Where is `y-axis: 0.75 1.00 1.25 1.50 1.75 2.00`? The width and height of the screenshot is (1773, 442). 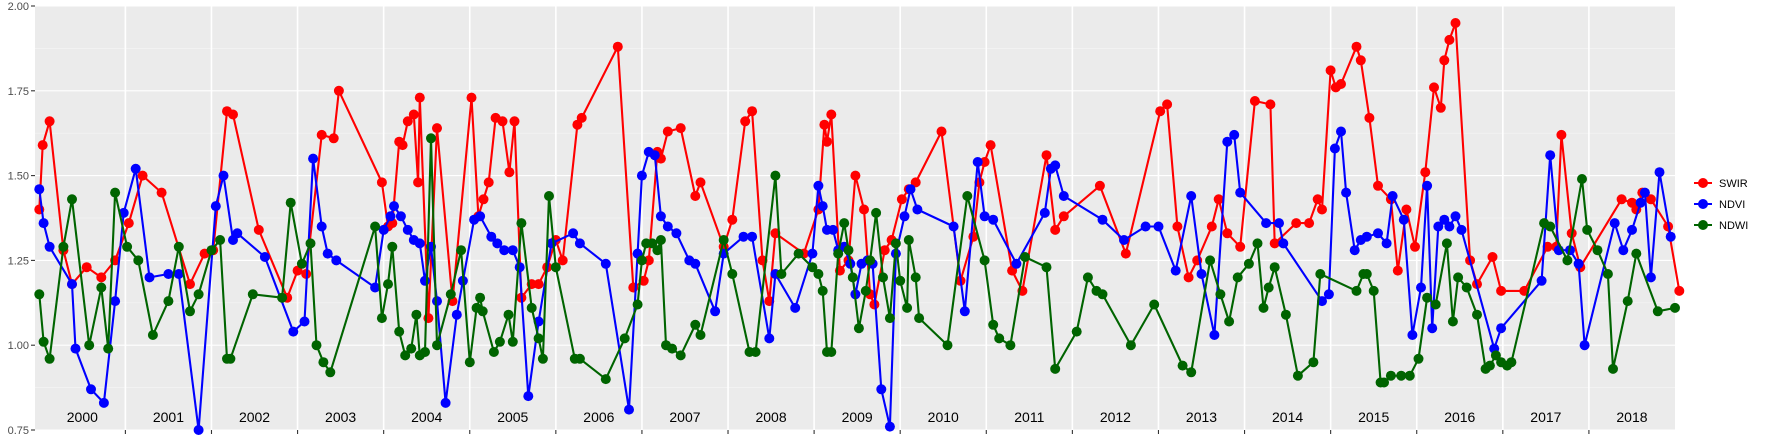 y-axis: 0.75 1.00 1.25 1.50 1.75 2.00 is located at coordinates (21, 219).